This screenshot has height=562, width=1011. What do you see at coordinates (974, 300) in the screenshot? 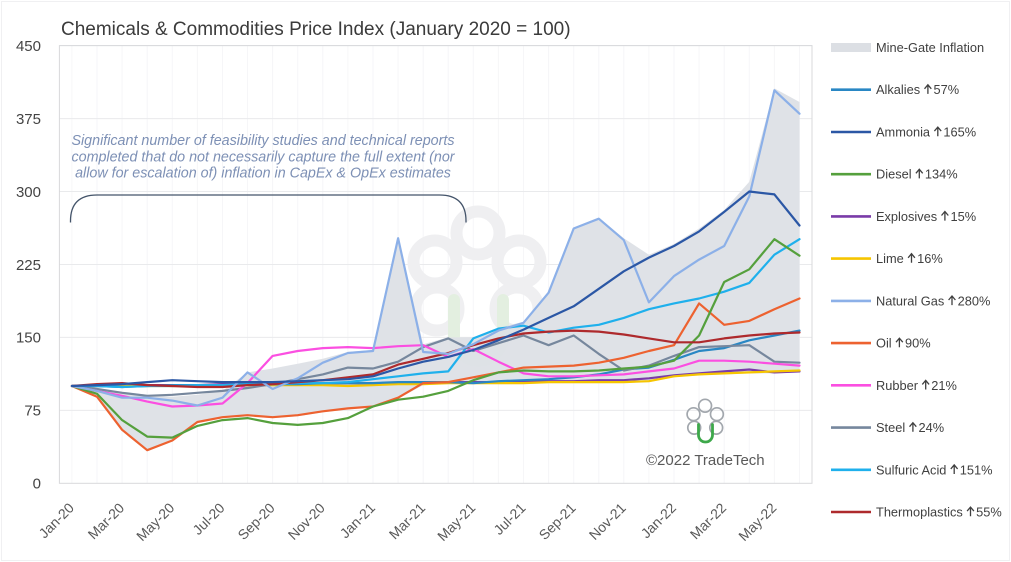
I see `svg-text: 280%` at bounding box center [974, 300].